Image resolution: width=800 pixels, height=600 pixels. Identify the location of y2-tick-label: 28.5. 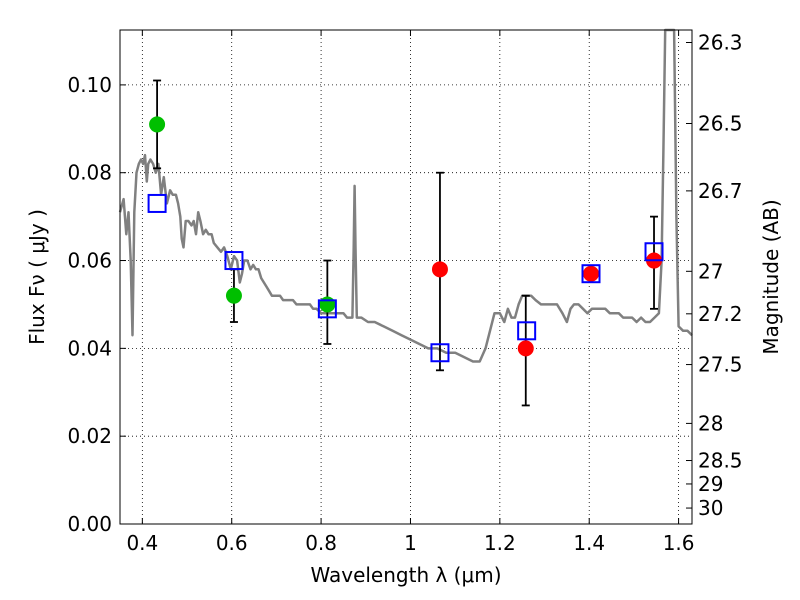
(720, 461).